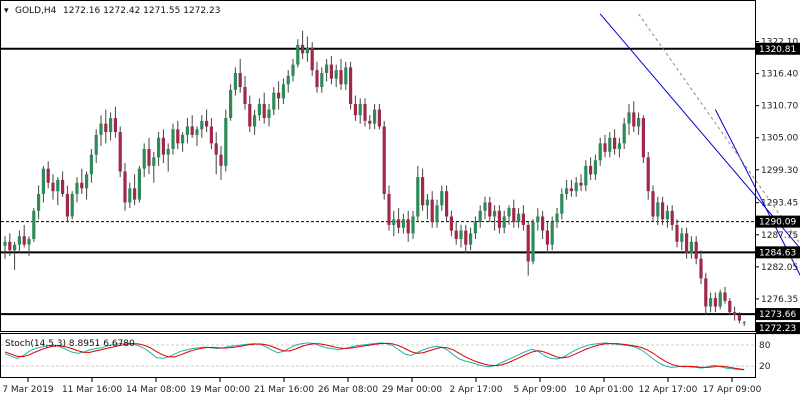 The image size is (800, 400). Describe the element at coordinates (604, 390) in the screenshot. I see `time-tick-label: 10 Apr 01:00` at that location.